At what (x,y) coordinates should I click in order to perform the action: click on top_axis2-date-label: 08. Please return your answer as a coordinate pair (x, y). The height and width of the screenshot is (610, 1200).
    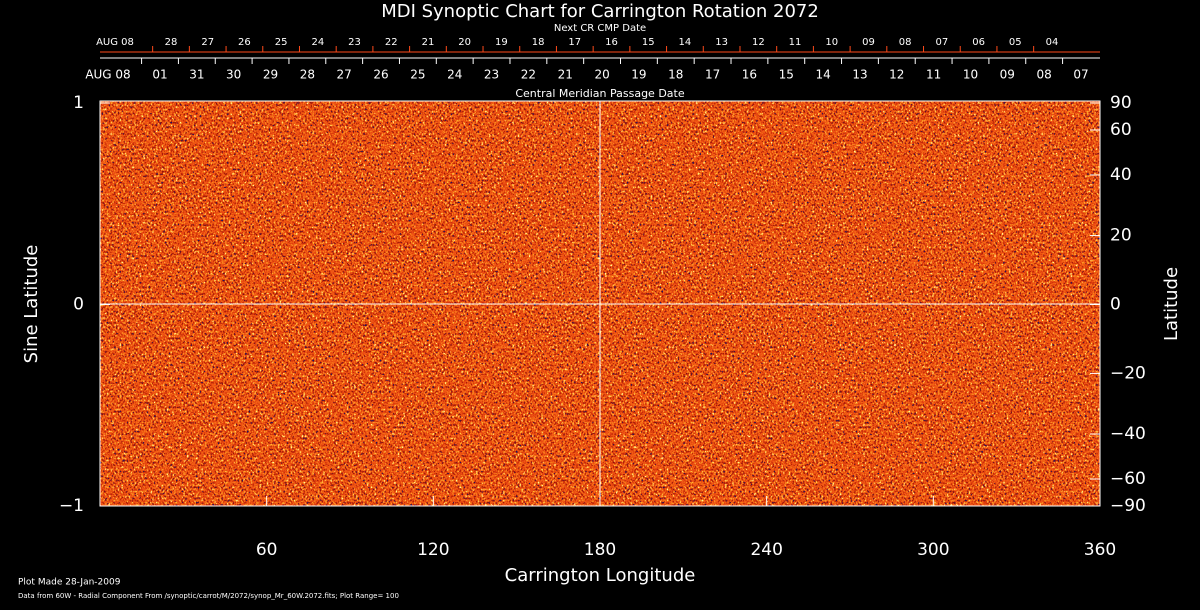
    Looking at the image, I should click on (905, 42).